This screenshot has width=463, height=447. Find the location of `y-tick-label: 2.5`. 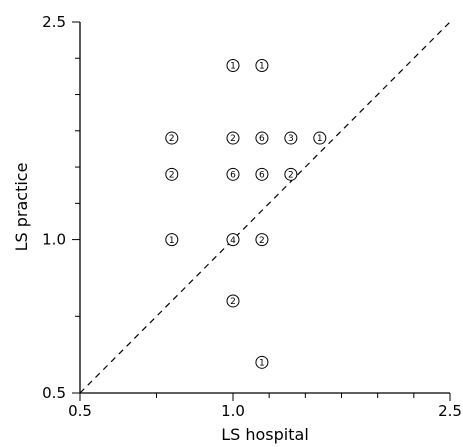

y-tick-label: 2.5 is located at coordinates (54, 22).